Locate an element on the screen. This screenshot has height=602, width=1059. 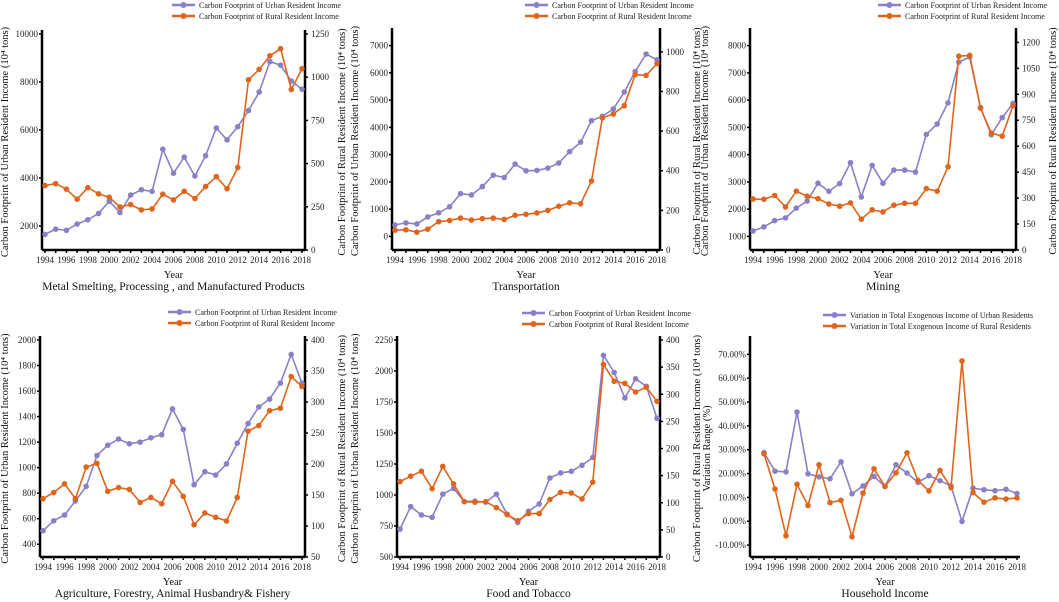
y-tick-label: 10.00% is located at coordinates (732, 497).